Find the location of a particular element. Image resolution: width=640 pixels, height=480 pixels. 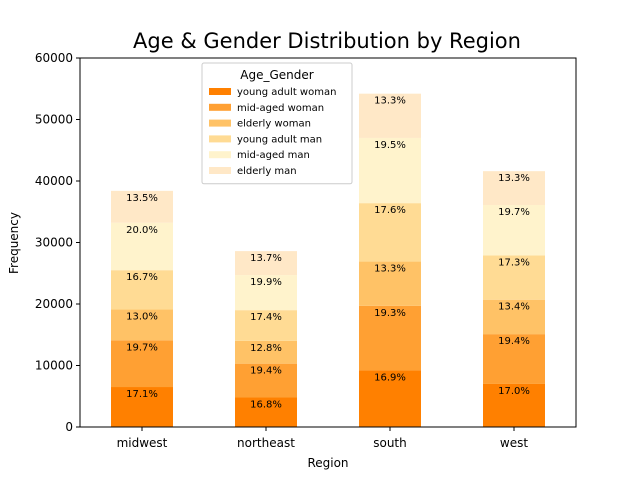

x-axis-title: Region is located at coordinates (327, 463).